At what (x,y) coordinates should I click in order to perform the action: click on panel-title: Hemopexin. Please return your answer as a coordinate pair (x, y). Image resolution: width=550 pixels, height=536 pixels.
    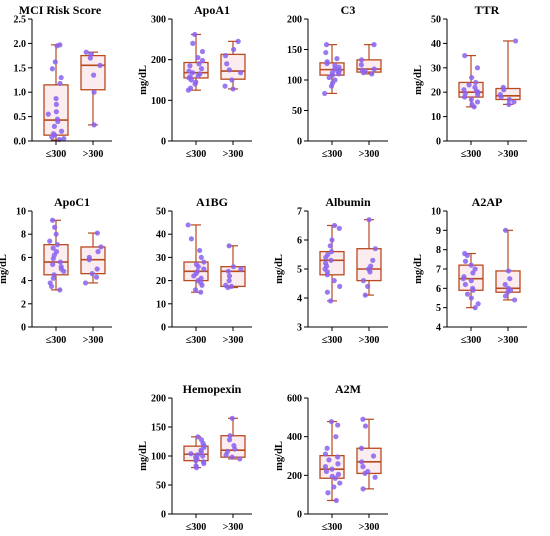
    Looking at the image, I should click on (212, 389).